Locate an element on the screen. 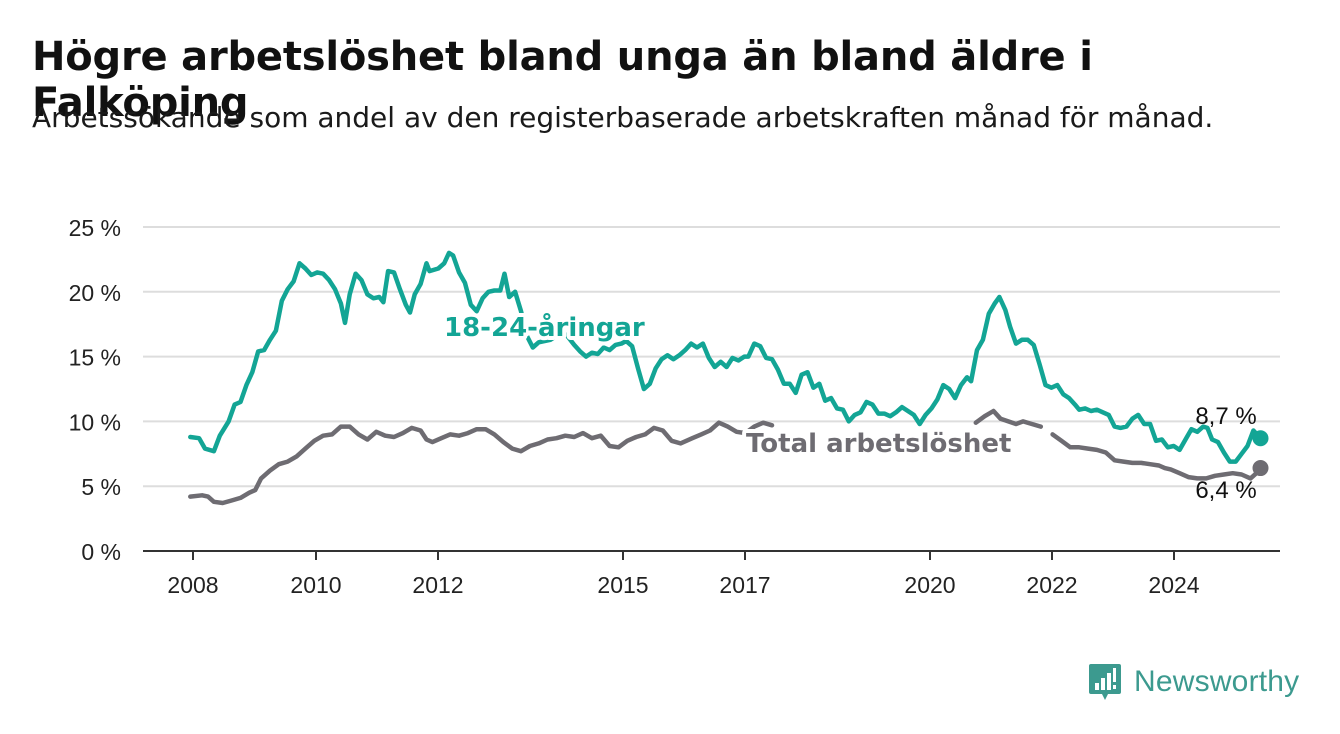  series-label-youth: 18-24-åringar is located at coordinates (544, 327).